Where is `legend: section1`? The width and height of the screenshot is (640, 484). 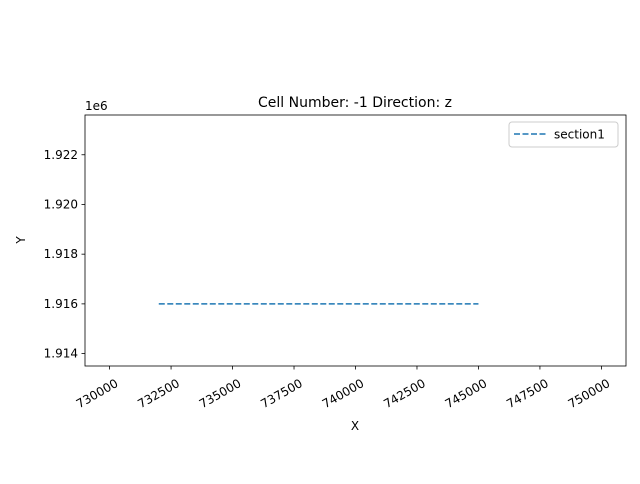 legend: section1 is located at coordinates (563, 134).